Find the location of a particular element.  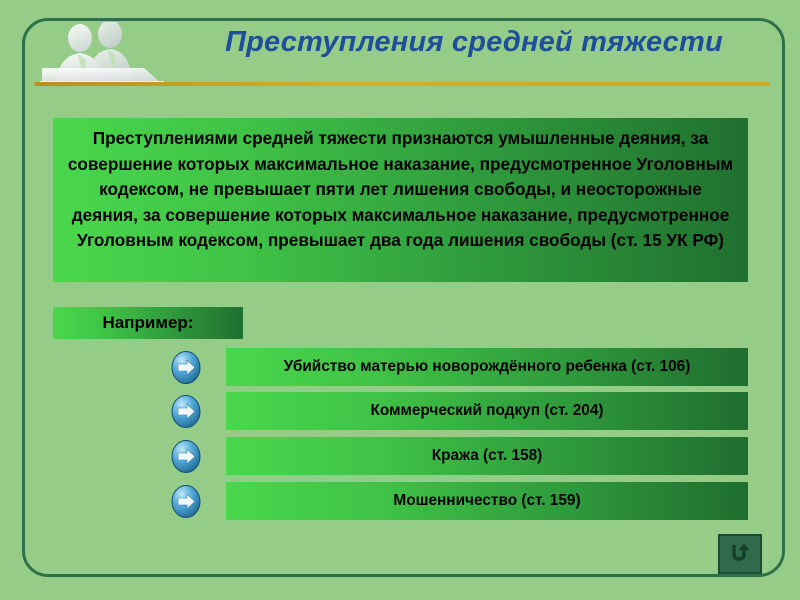

return-button is located at coordinates (740, 554).